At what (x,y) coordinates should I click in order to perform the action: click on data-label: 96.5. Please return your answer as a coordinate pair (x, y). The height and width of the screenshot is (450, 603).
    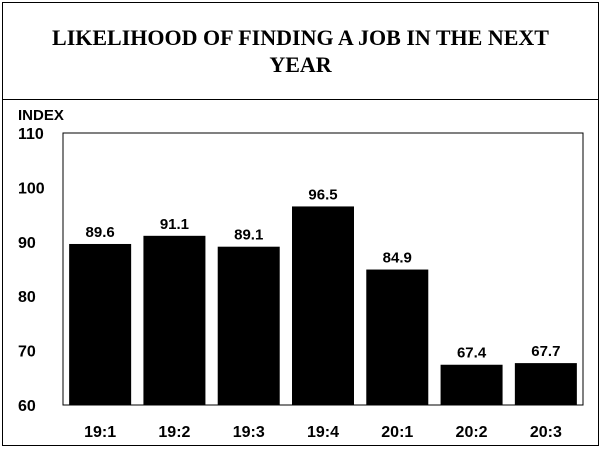
    Looking at the image, I should click on (322, 194).